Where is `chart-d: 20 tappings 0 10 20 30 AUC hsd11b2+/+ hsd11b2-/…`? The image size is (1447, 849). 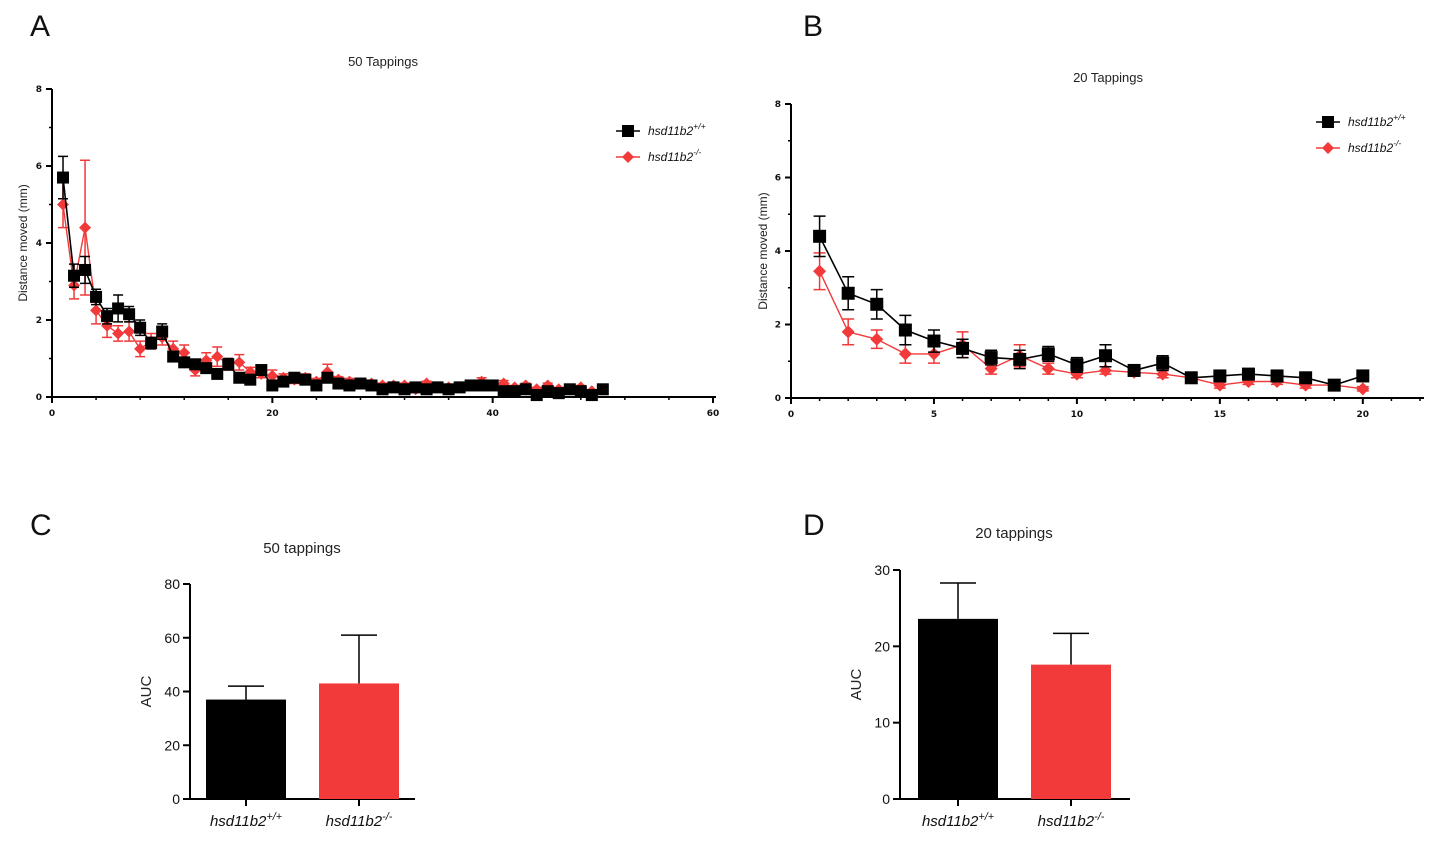
chart-d: 20 tappings 0 10 20 30 AUC hsd11b2+/+ hsd11b2-/… is located at coordinates (989, 677).